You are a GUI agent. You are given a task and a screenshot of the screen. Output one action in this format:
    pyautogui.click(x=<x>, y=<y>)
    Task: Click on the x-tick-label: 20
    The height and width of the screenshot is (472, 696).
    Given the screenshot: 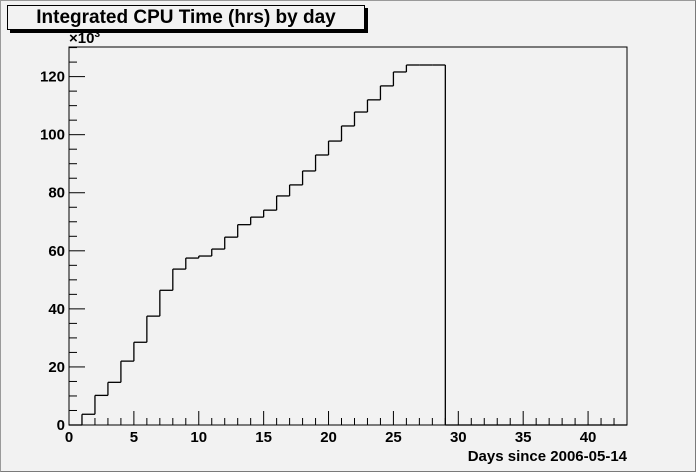 What is the action you would take?
    pyautogui.click(x=328, y=437)
    